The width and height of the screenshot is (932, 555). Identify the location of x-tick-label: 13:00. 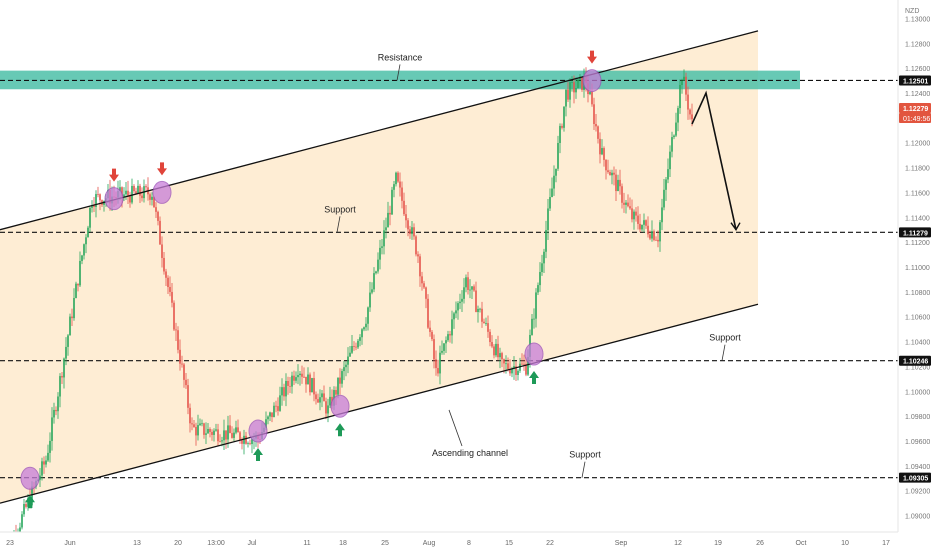
(216, 543).